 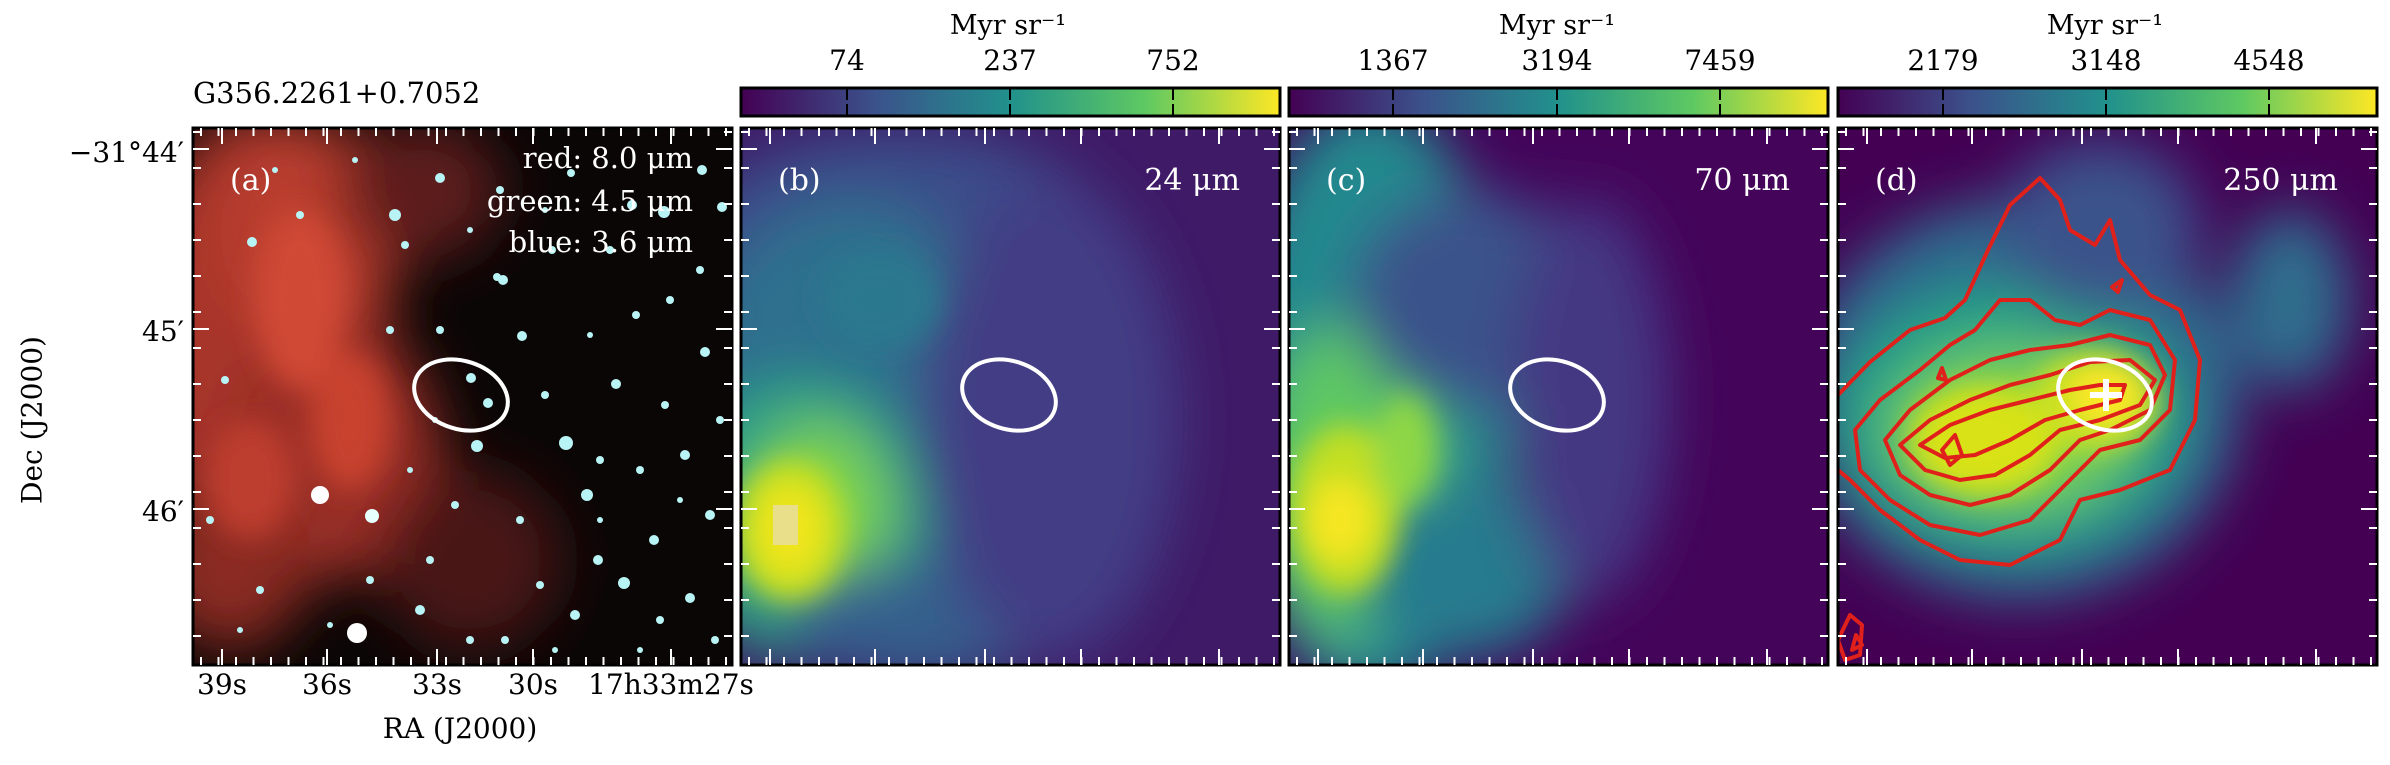 I want to click on panel-c-wavelength: 70 μm, so click(x=1742, y=180).